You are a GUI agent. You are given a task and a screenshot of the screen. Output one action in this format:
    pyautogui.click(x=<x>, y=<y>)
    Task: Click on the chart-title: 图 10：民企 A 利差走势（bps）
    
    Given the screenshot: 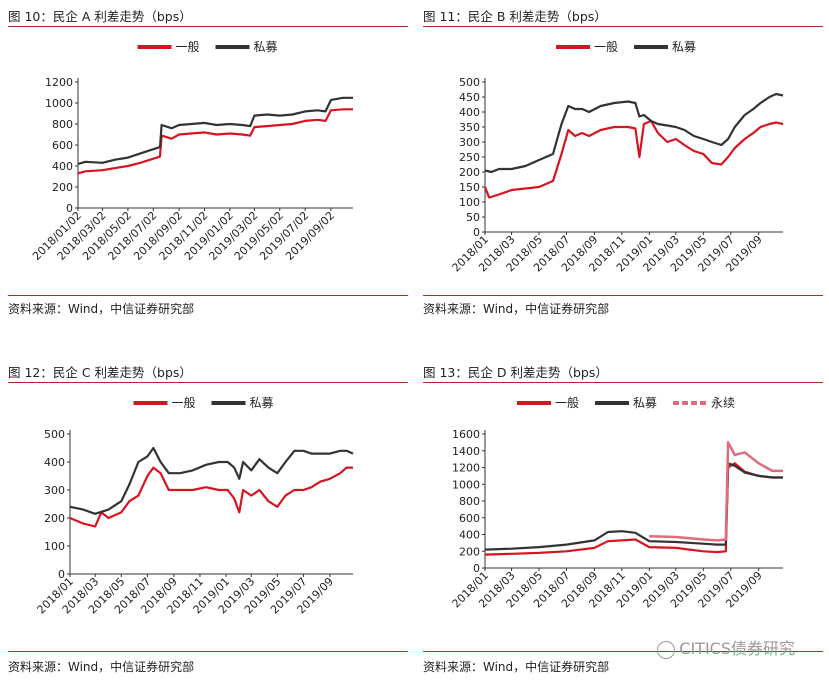 What is the action you would take?
    pyautogui.click(x=100, y=16)
    